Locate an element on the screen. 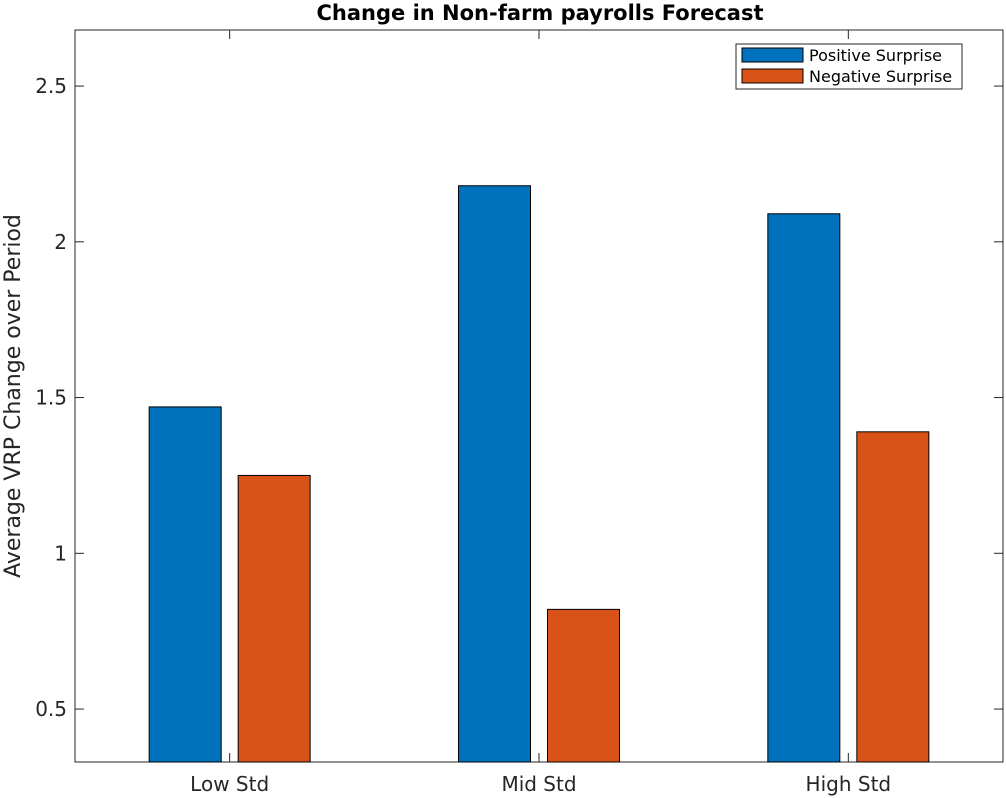 This screenshot has width=1006, height=798. chart-title: Change in Non-farm payrolls Forecast is located at coordinates (540, 13).